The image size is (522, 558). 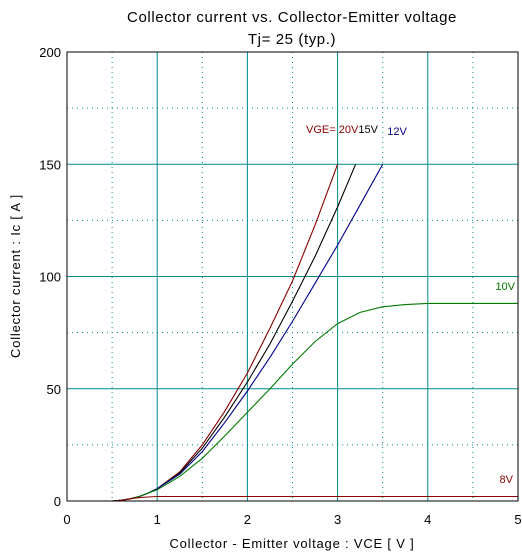 I want to click on chart-subtitle: Tj= 25 (typ.), so click(x=292, y=39).